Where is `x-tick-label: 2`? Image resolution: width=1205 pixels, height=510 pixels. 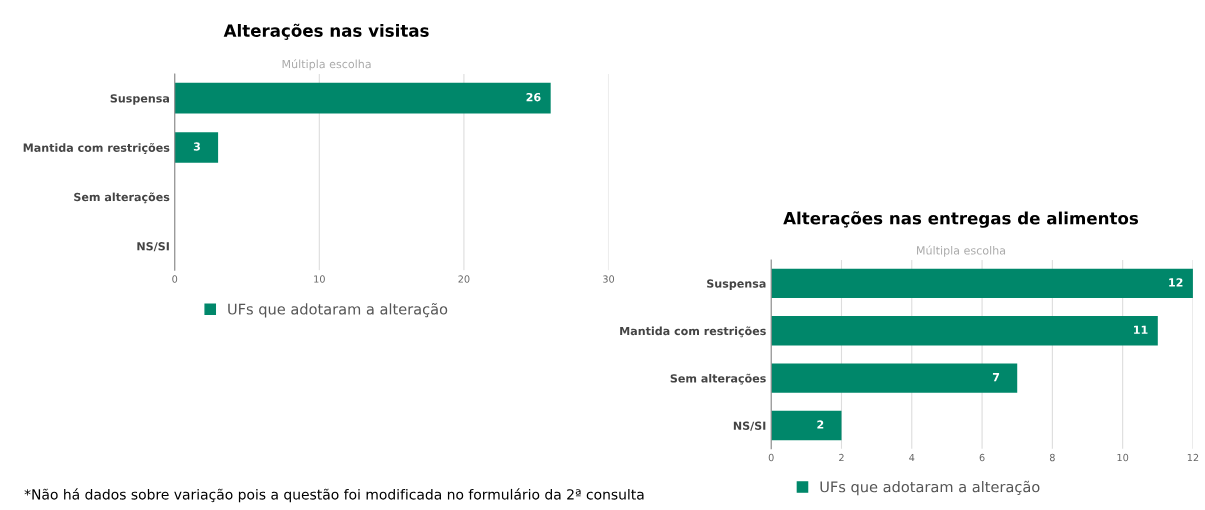 x-tick-label: 2 is located at coordinates (841, 457).